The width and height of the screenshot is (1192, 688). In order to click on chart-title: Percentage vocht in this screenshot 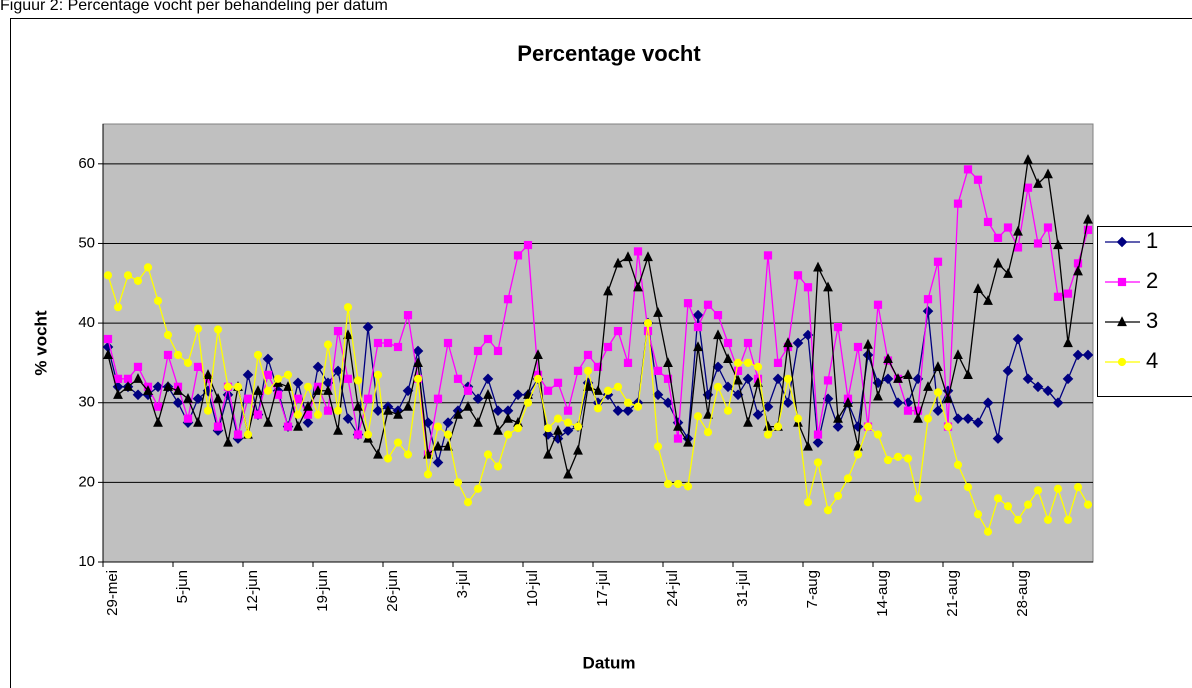, I will do `click(609, 53)`.